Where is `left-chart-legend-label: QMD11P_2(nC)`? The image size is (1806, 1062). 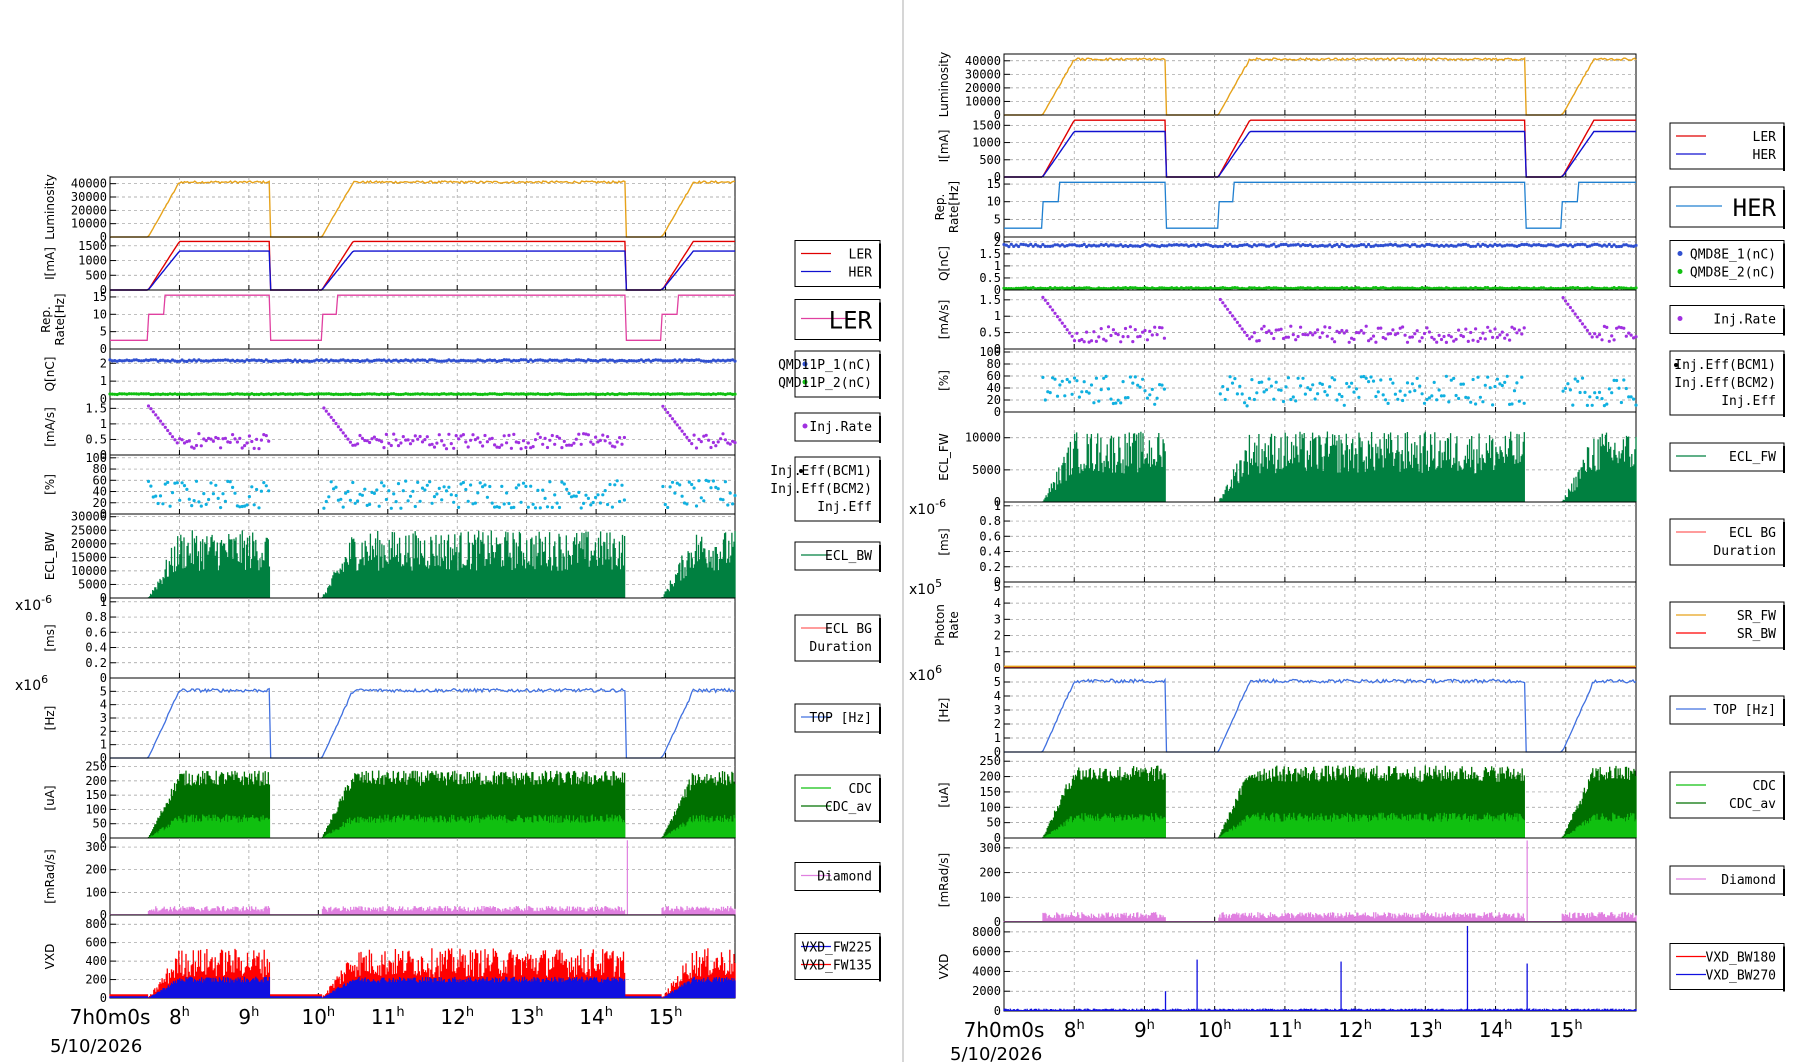 left-chart-legend-label: QMD11P_2(nC) is located at coordinates (825, 383).